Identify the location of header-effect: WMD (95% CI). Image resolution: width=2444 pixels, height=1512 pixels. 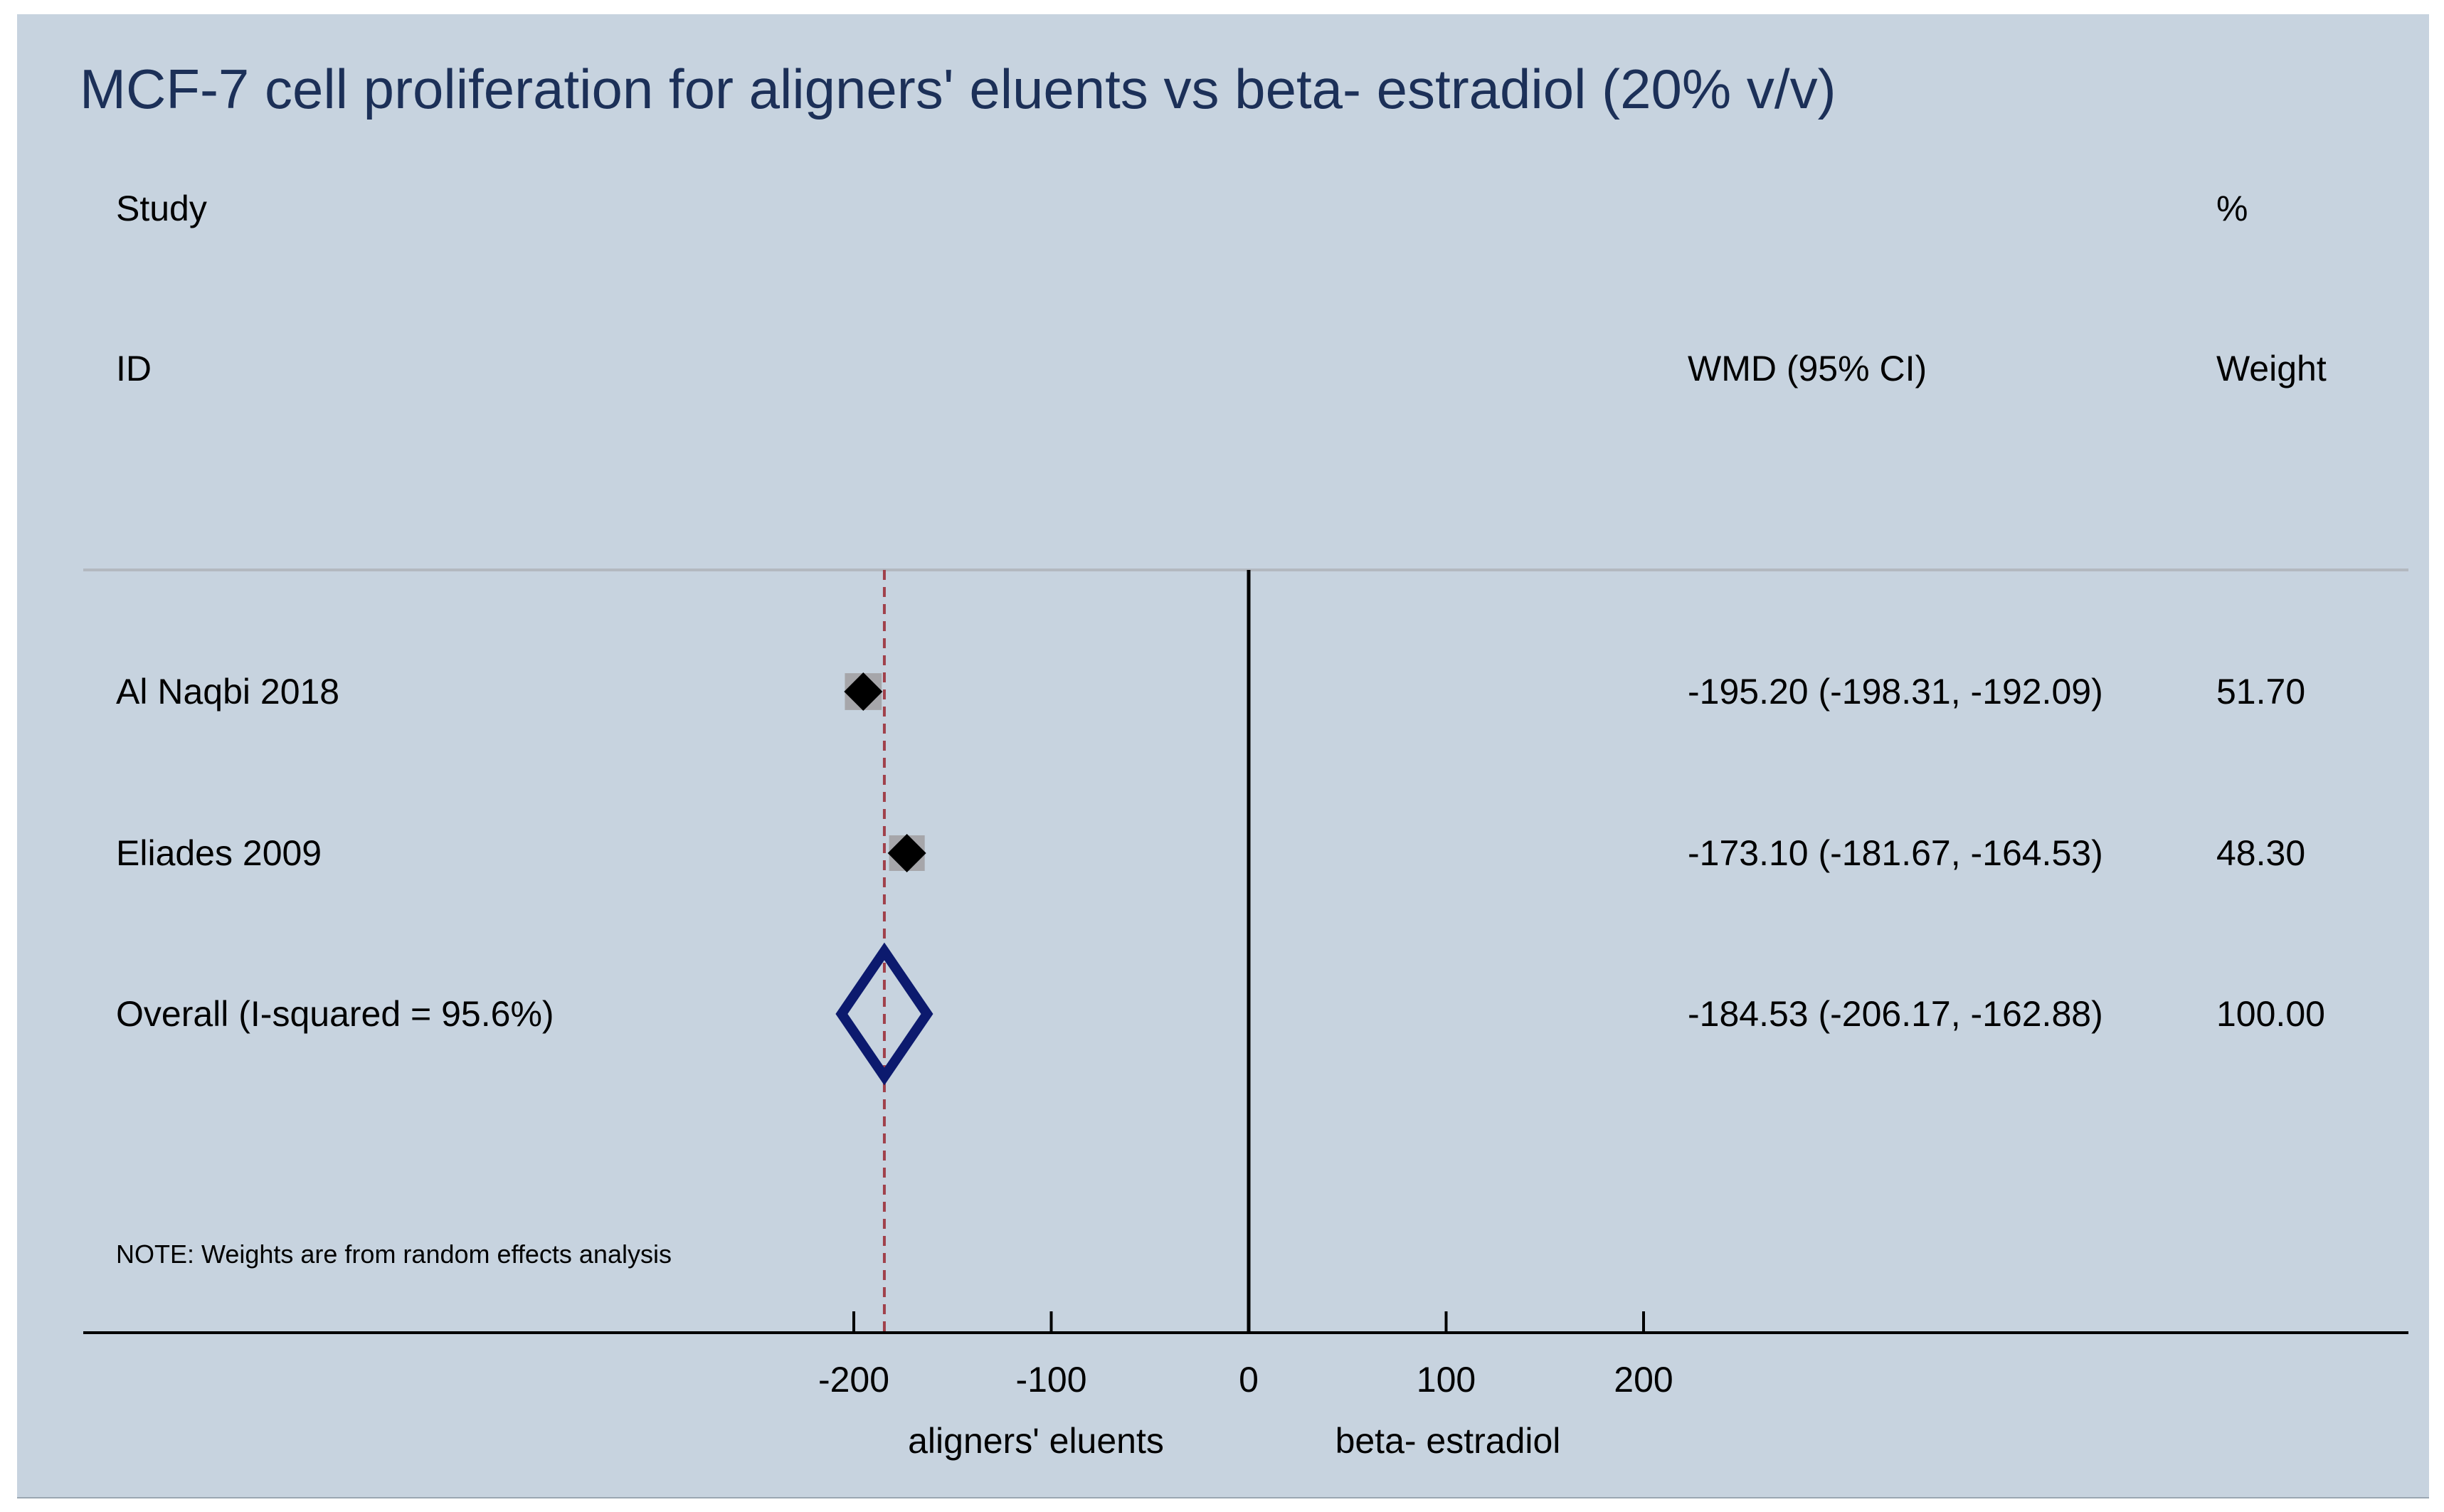
(1807, 368).